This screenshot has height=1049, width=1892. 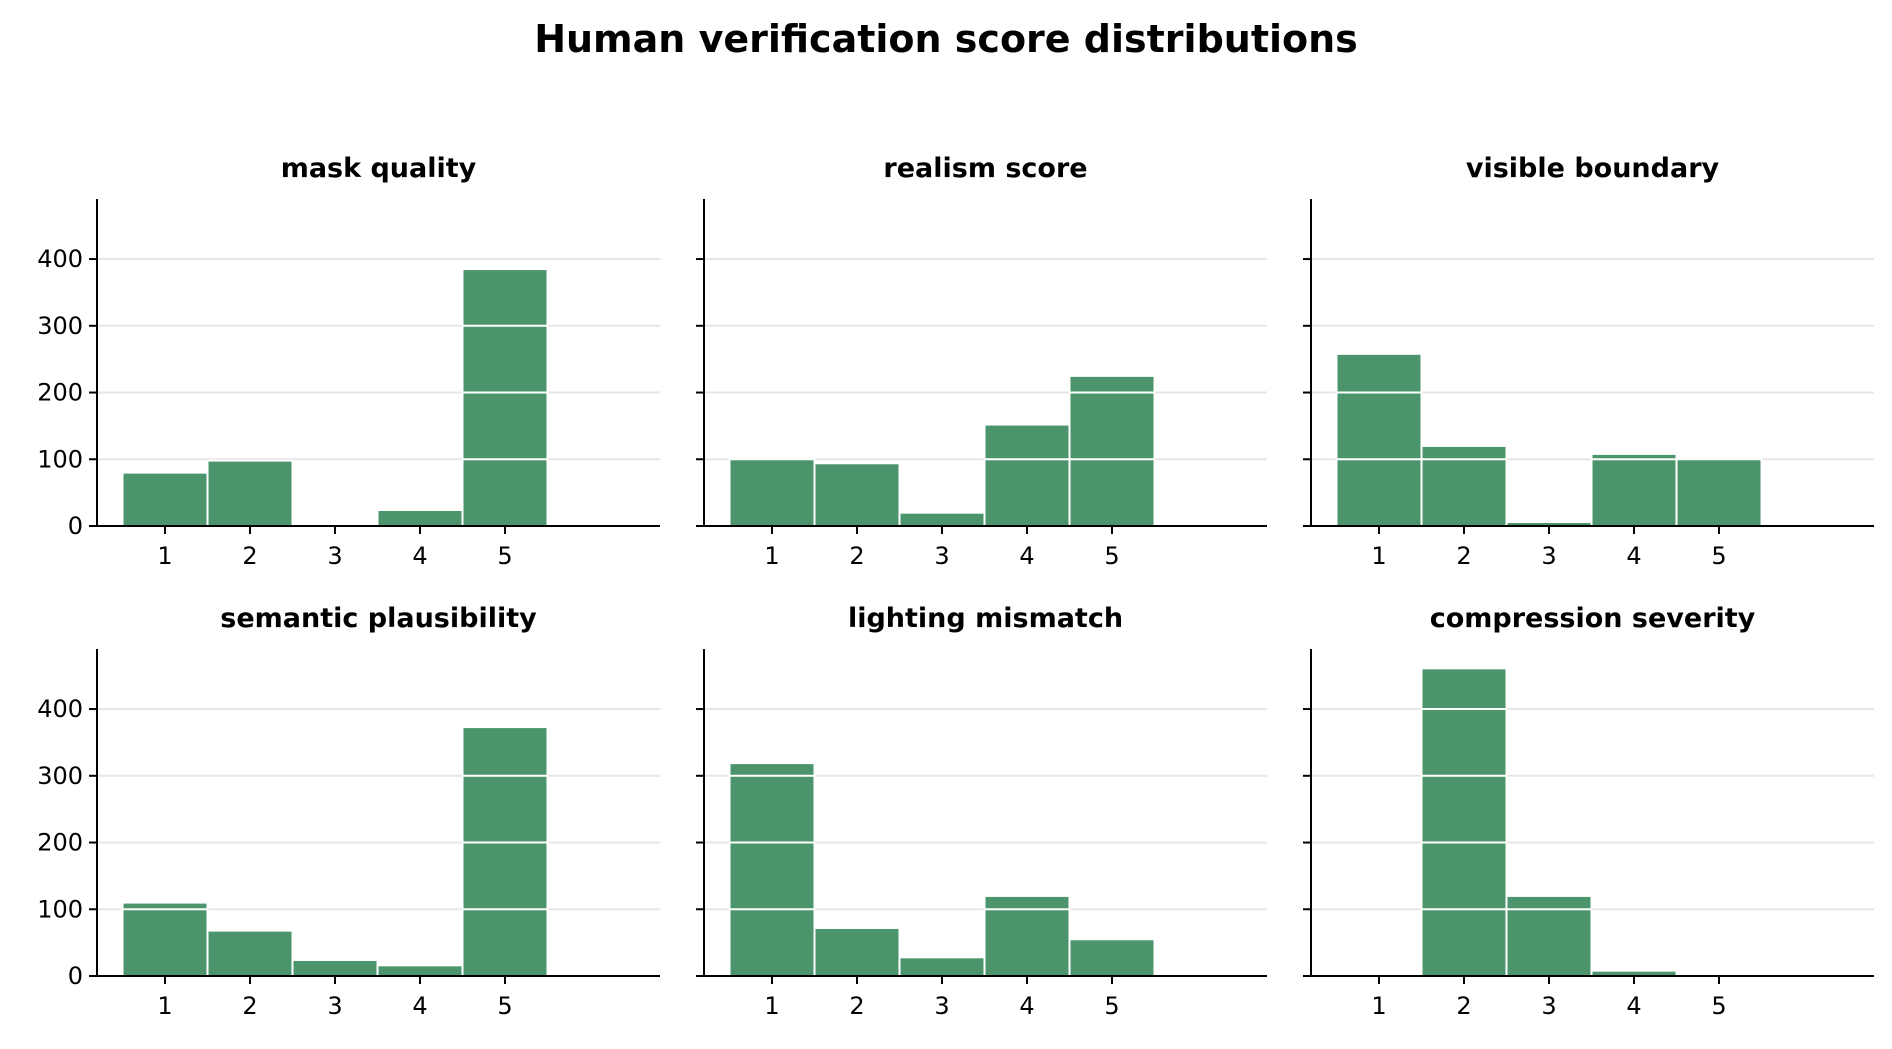 What do you see at coordinates (985, 168) in the screenshot?
I see `panel-title: realism score` at bounding box center [985, 168].